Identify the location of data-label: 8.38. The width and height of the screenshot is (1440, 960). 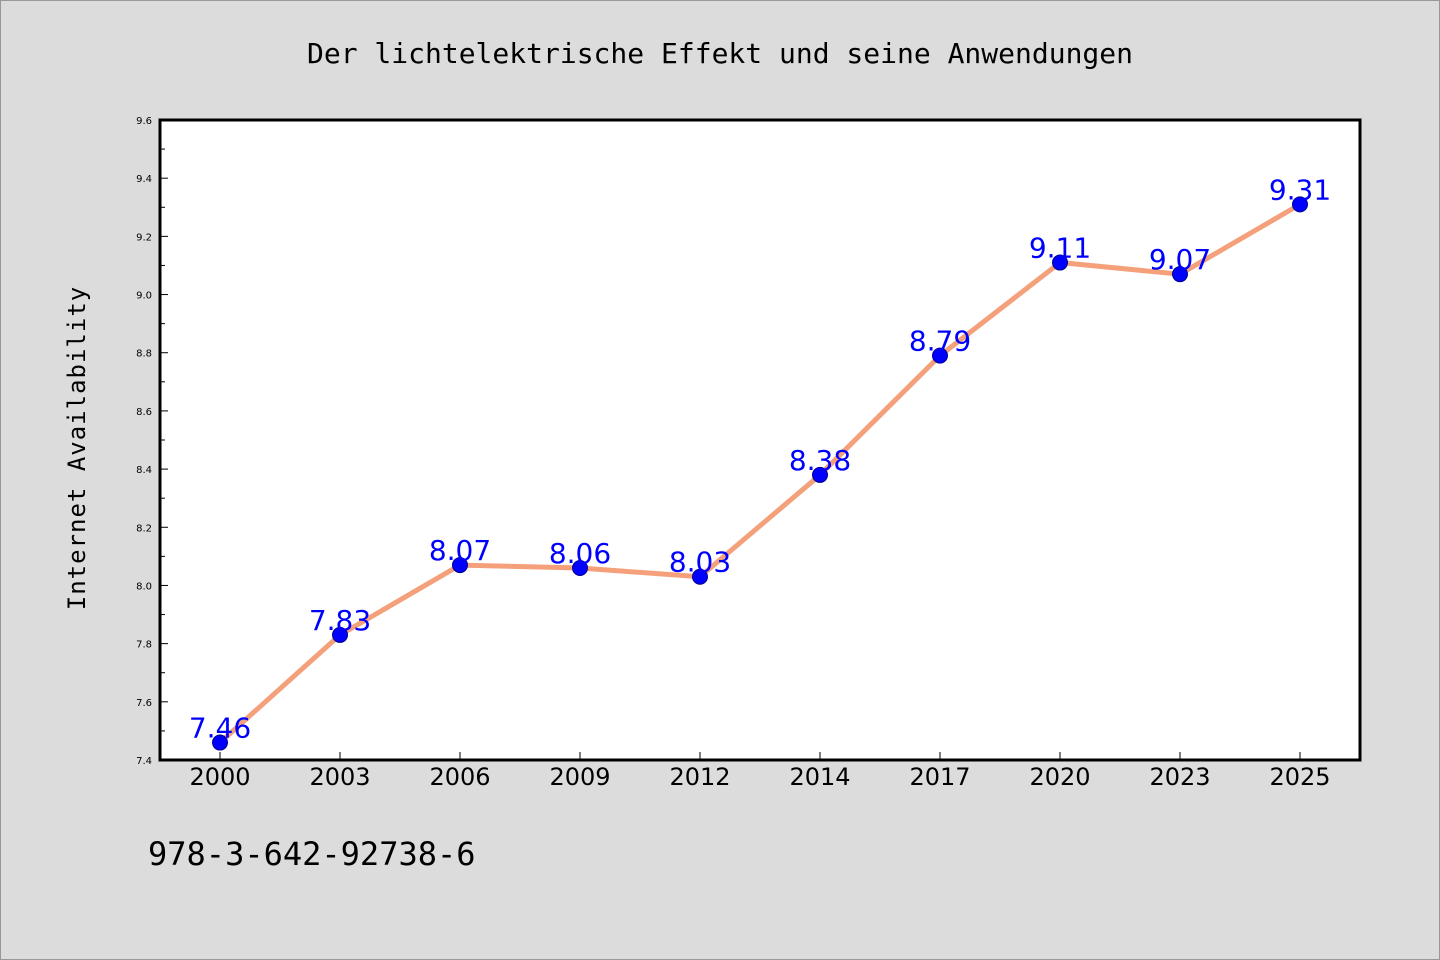
(820, 460).